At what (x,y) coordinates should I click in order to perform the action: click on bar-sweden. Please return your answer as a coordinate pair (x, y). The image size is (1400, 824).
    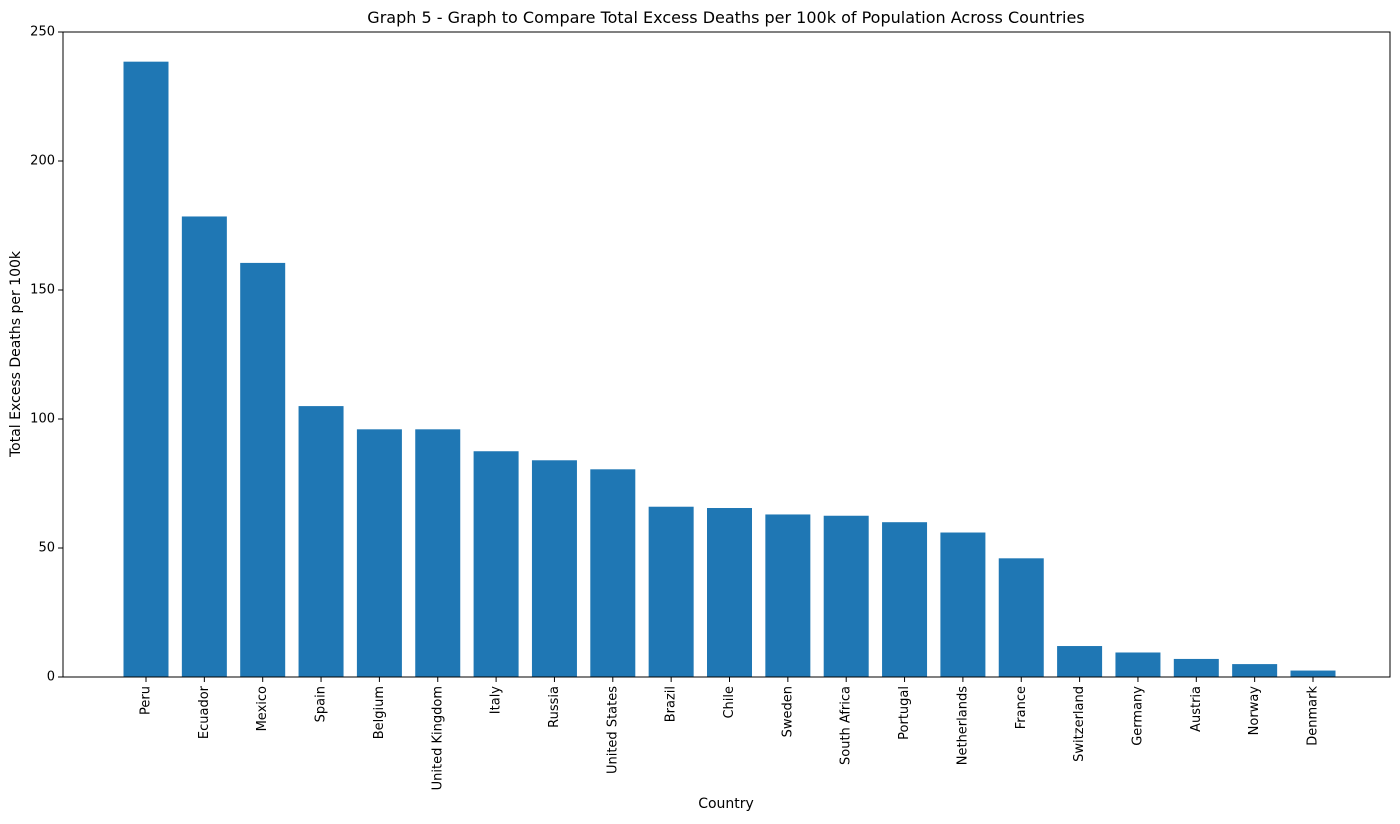
    Looking at the image, I should click on (788, 595).